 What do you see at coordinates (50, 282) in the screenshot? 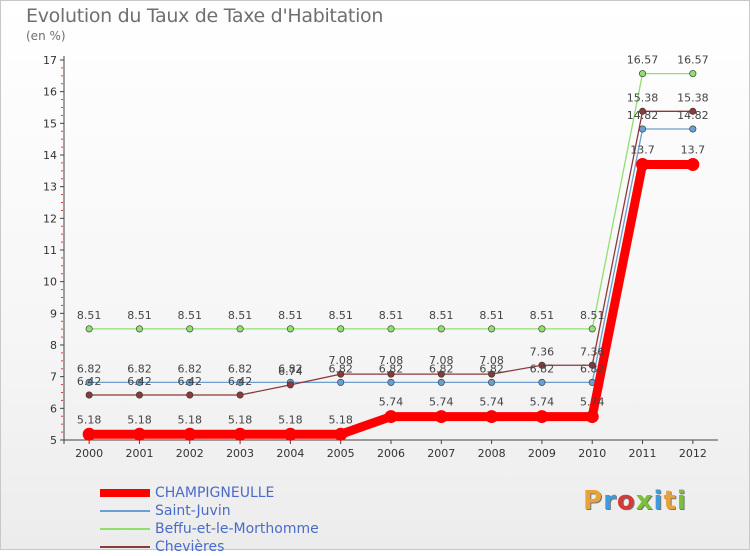
I see `y-tick-label: 10` at bounding box center [50, 282].